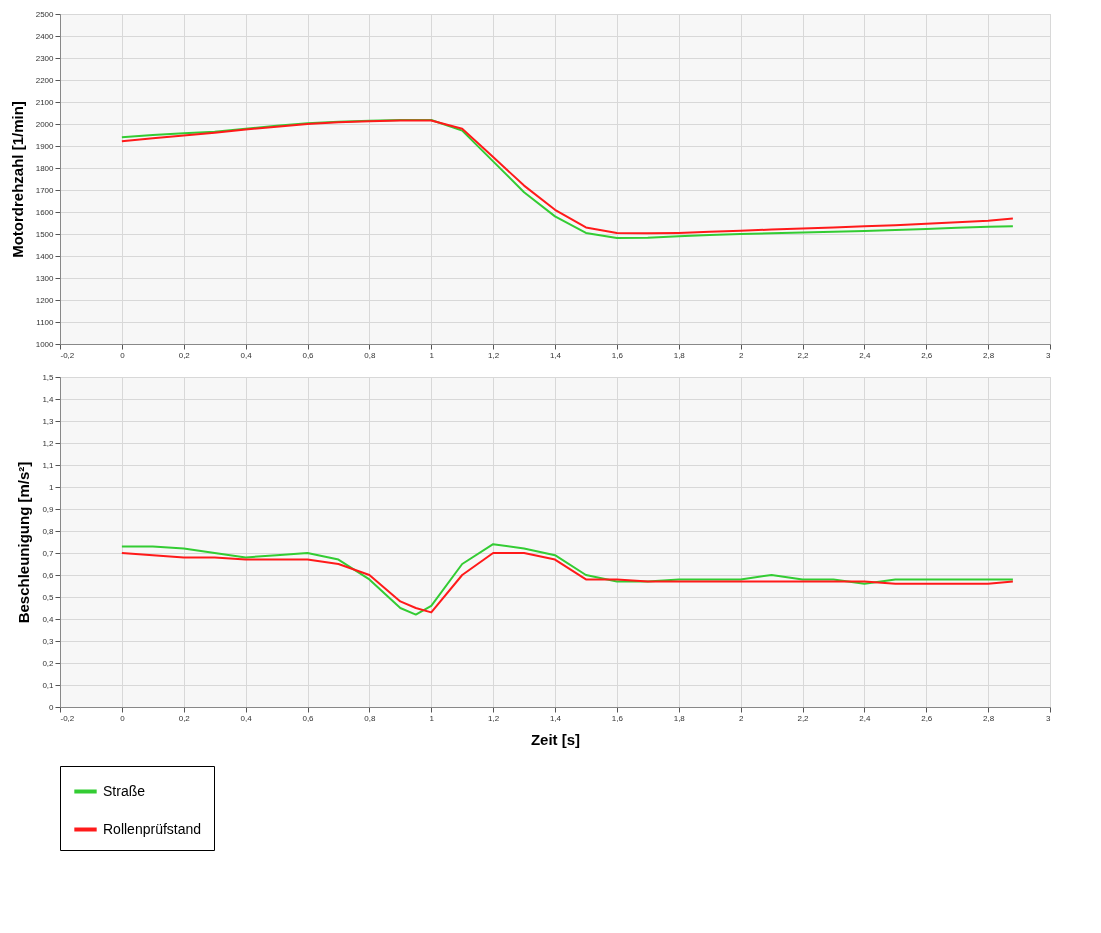 The image size is (1101, 933). What do you see at coordinates (45, 300) in the screenshot?
I see `y-tick-label: 1200` at bounding box center [45, 300].